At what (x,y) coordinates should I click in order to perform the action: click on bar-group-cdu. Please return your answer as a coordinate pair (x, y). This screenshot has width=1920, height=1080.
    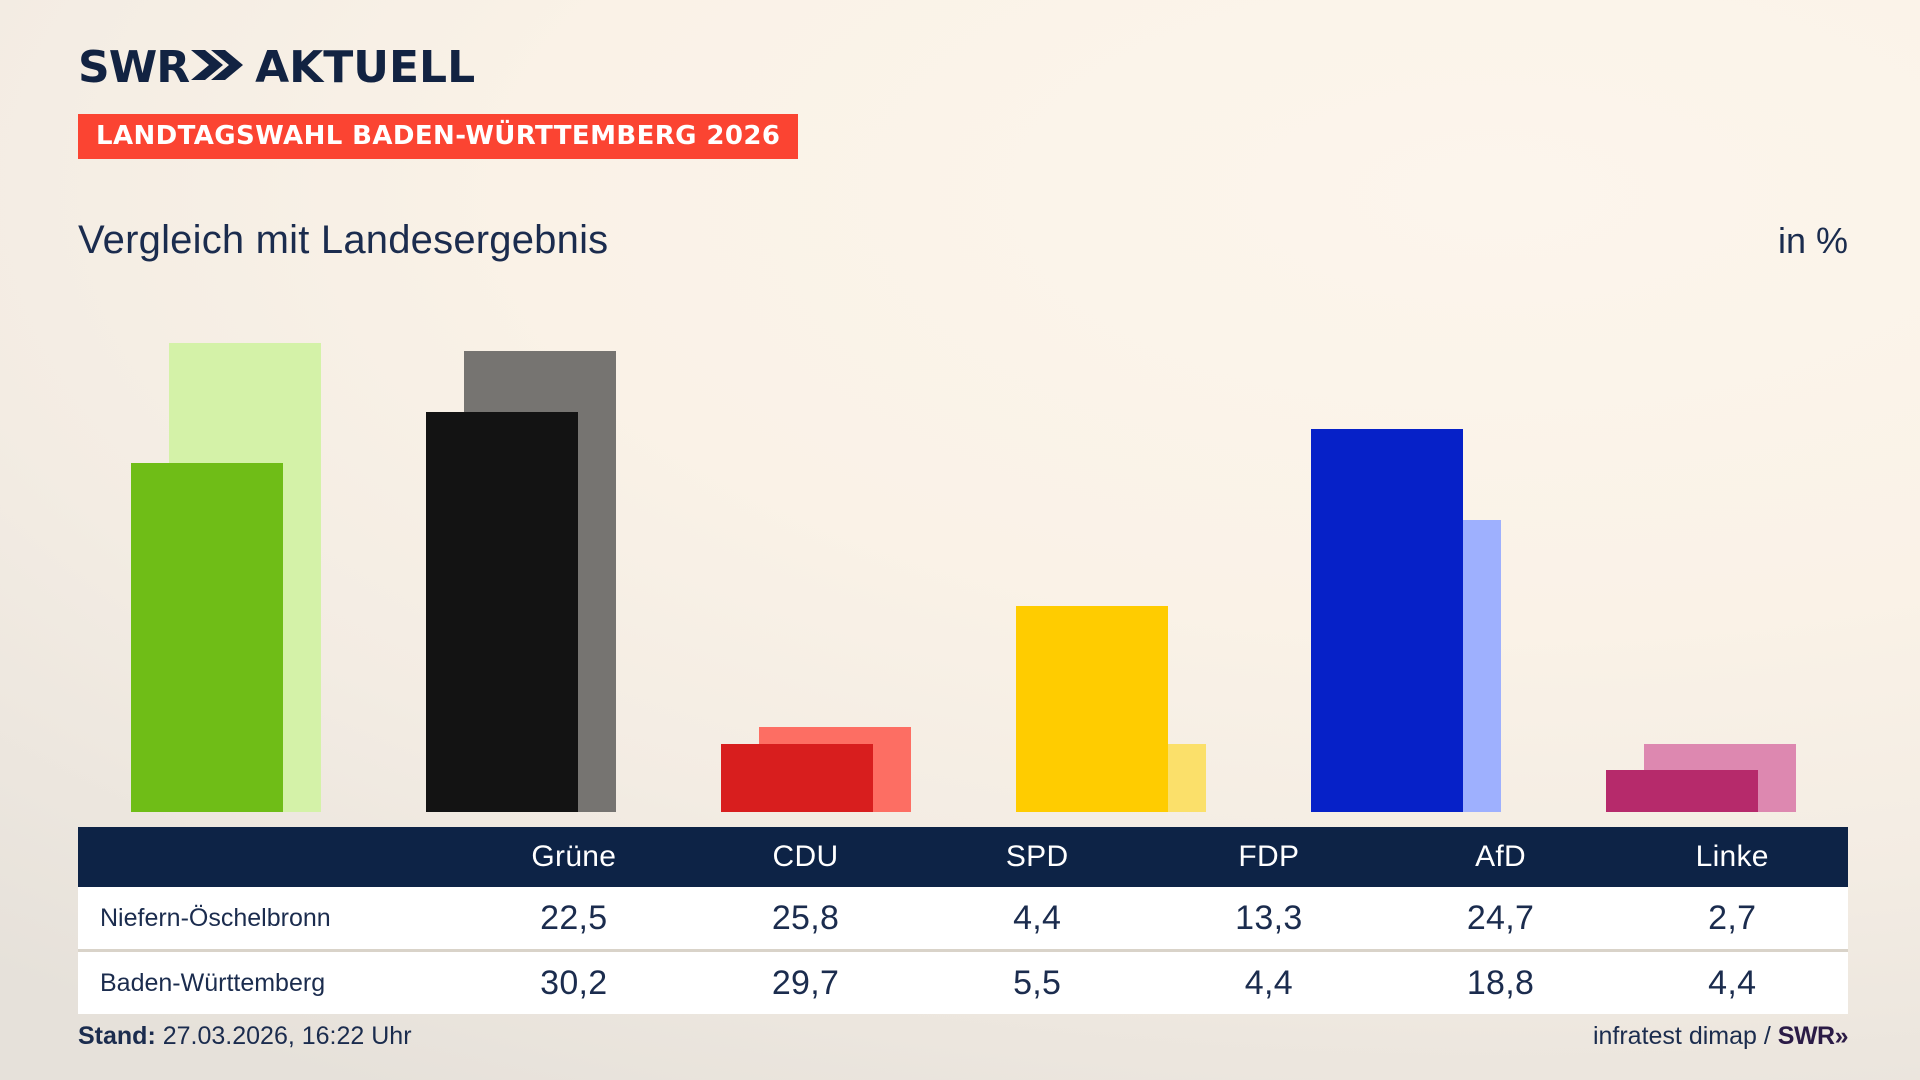
    Looking at the image, I should click on (520, 556).